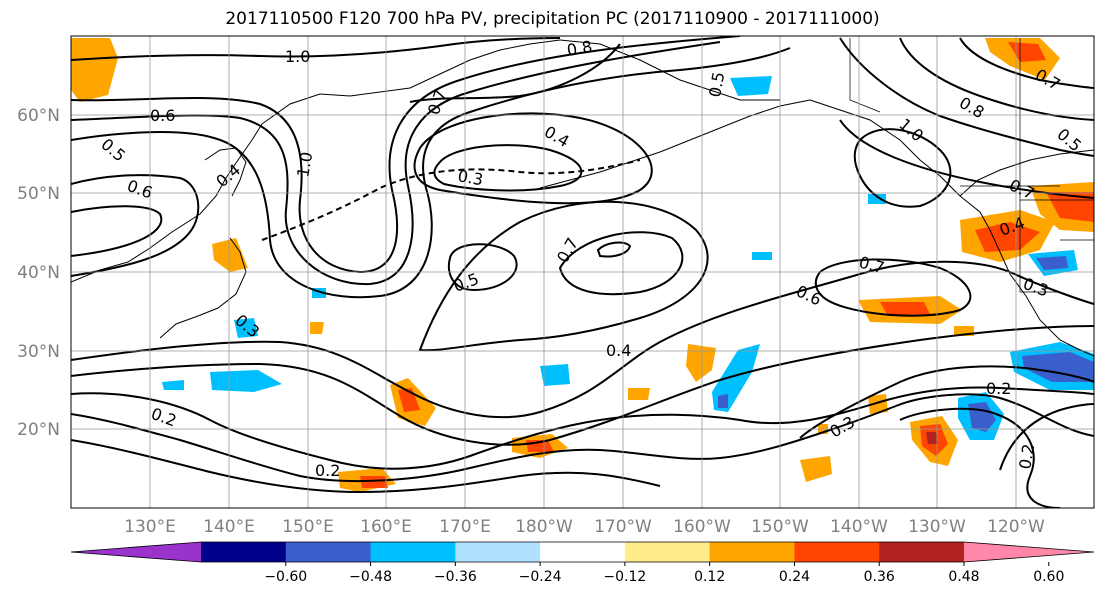 The height and width of the screenshot is (601, 1105). Describe the element at coordinates (1048, 577) in the screenshot. I see `colorbar-tick-label: 0.60` at that location.